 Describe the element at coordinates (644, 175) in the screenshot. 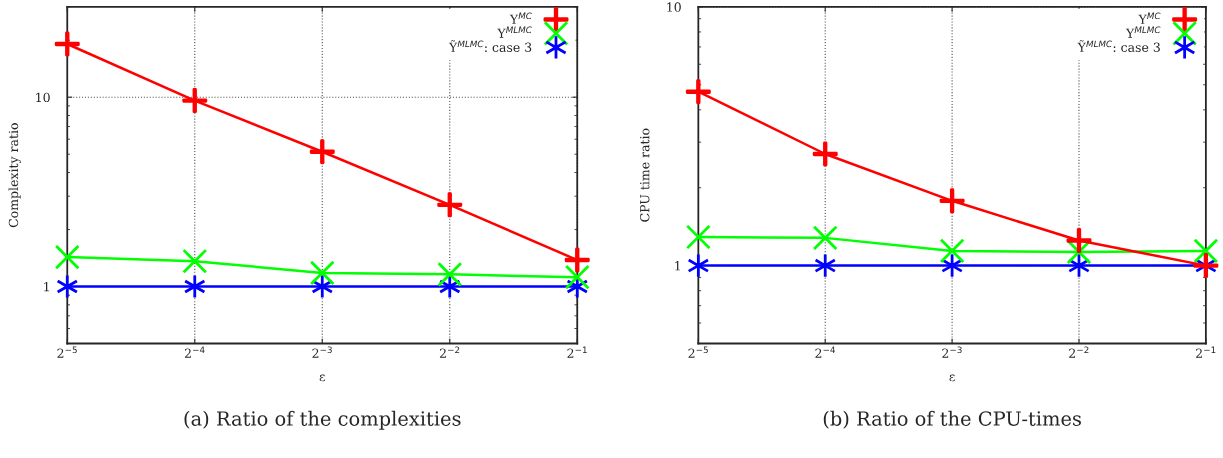

I see `y-axis-title: CPU time ratio` at that location.